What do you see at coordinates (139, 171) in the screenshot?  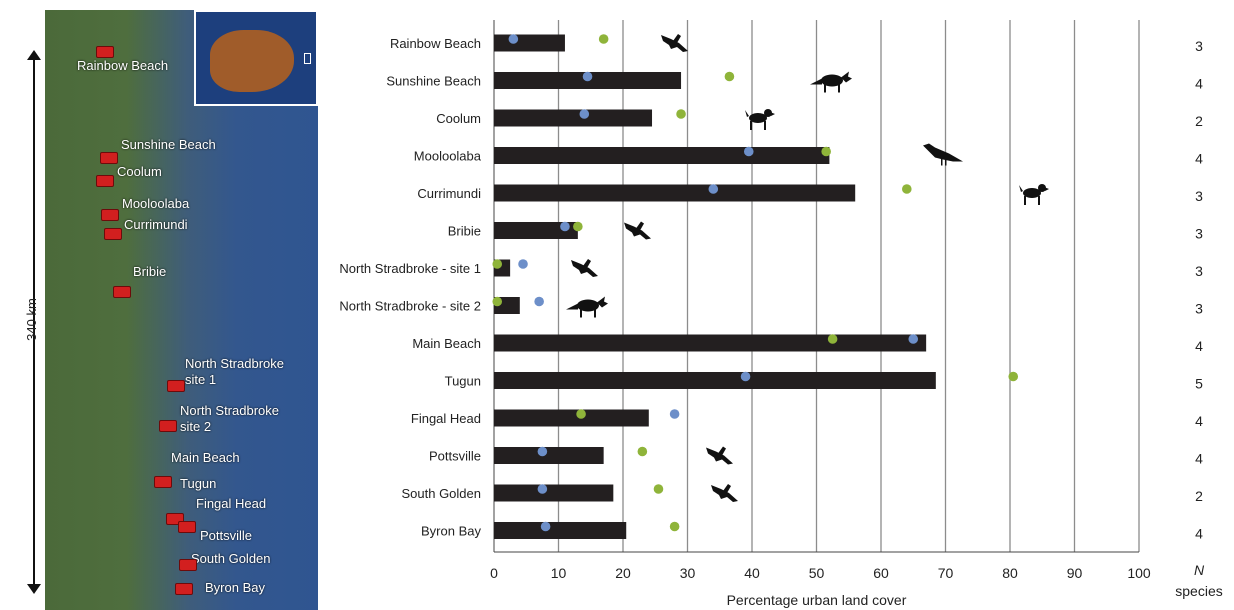 I see `map-label-coolum: Coolum` at bounding box center [139, 171].